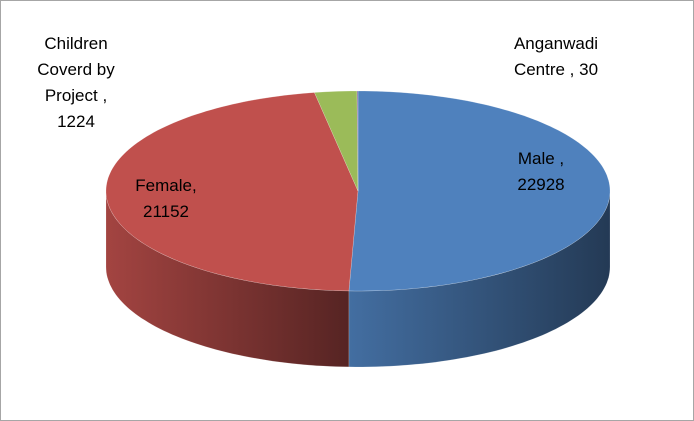  What do you see at coordinates (541, 171) in the screenshot?
I see `data-label: Male , 22928` at bounding box center [541, 171].